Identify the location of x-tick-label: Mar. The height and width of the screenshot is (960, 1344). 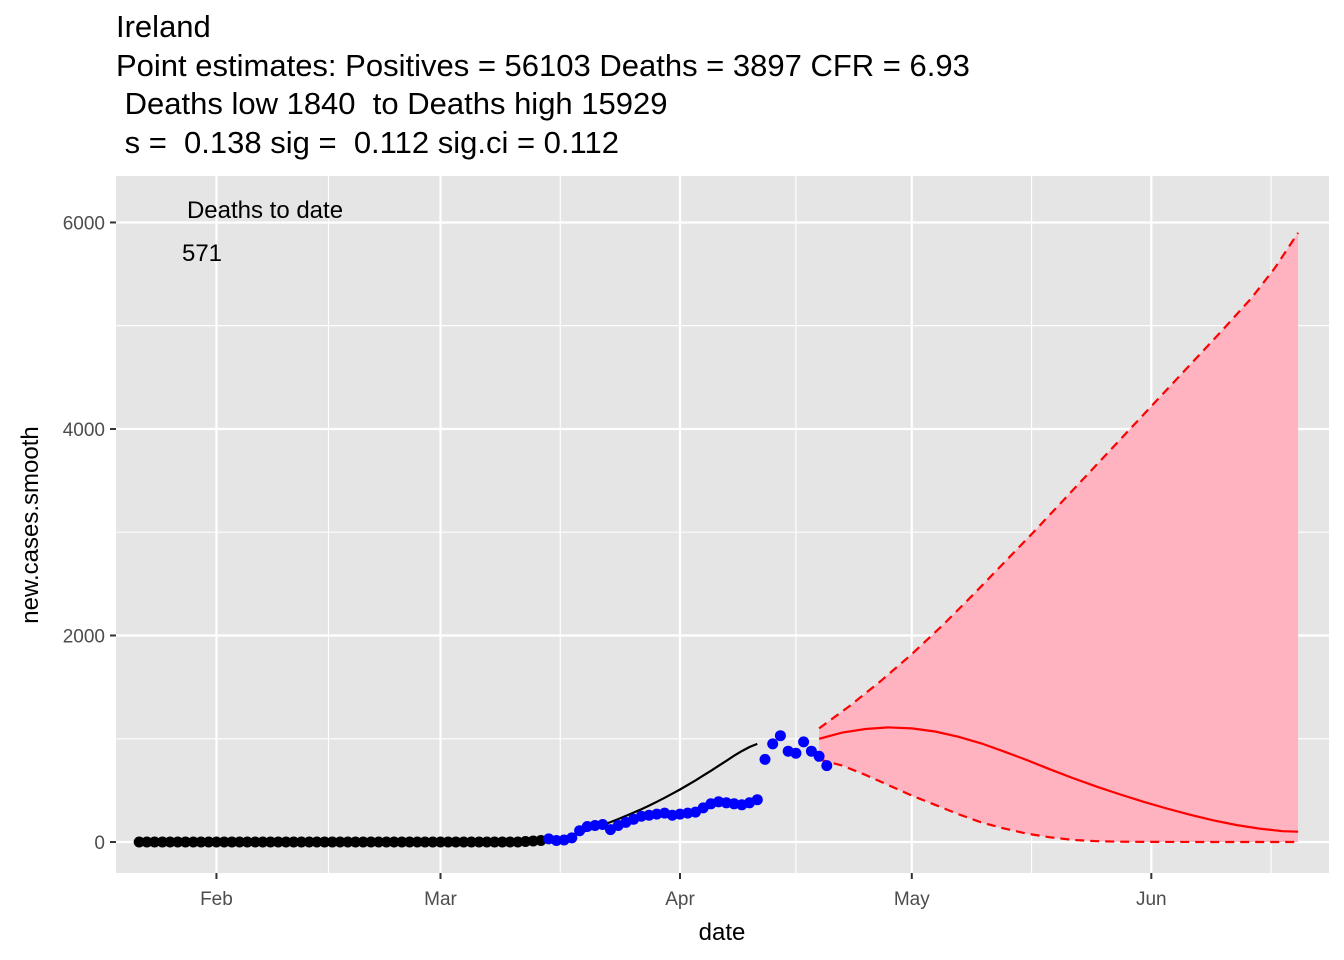
(440, 899).